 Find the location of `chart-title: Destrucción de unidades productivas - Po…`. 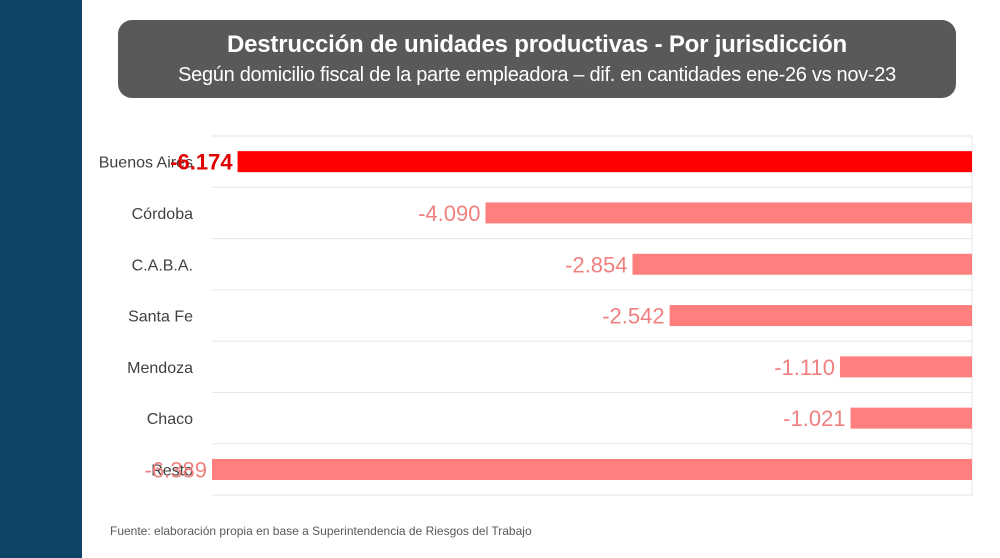

chart-title: Destrucción de unidades productivas - Po… is located at coordinates (537, 44).